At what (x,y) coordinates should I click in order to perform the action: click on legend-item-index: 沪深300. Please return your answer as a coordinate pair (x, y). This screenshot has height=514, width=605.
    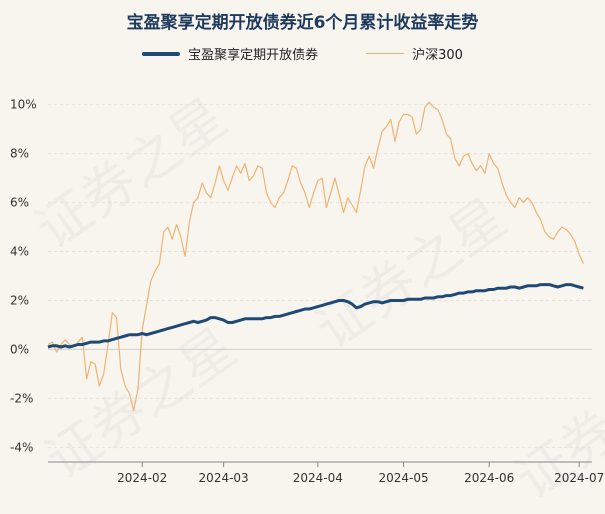
    Looking at the image, I should click on (414, 53).